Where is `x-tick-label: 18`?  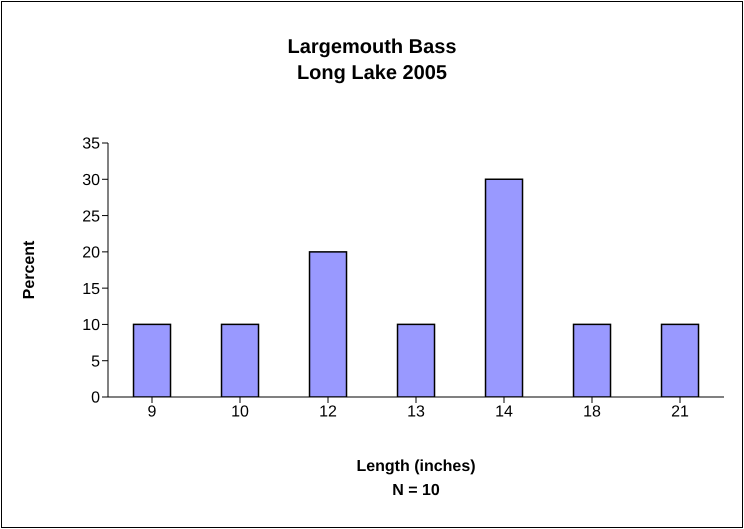 x-tick-label: 18 is located at coordinates (592, 411).